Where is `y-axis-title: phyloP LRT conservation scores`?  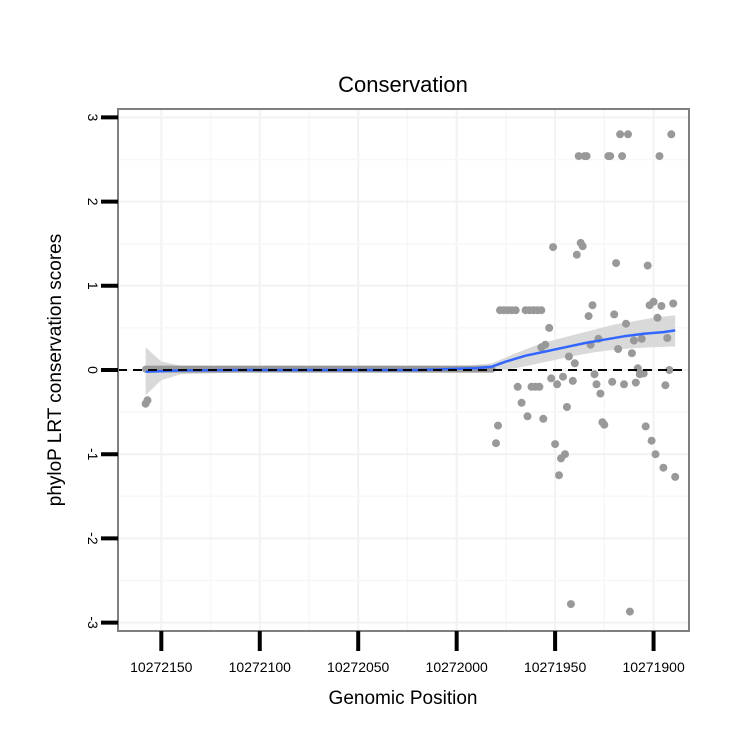 y-axis-title: phyloP LRT conservation scores is located at coordinates (55, 370).